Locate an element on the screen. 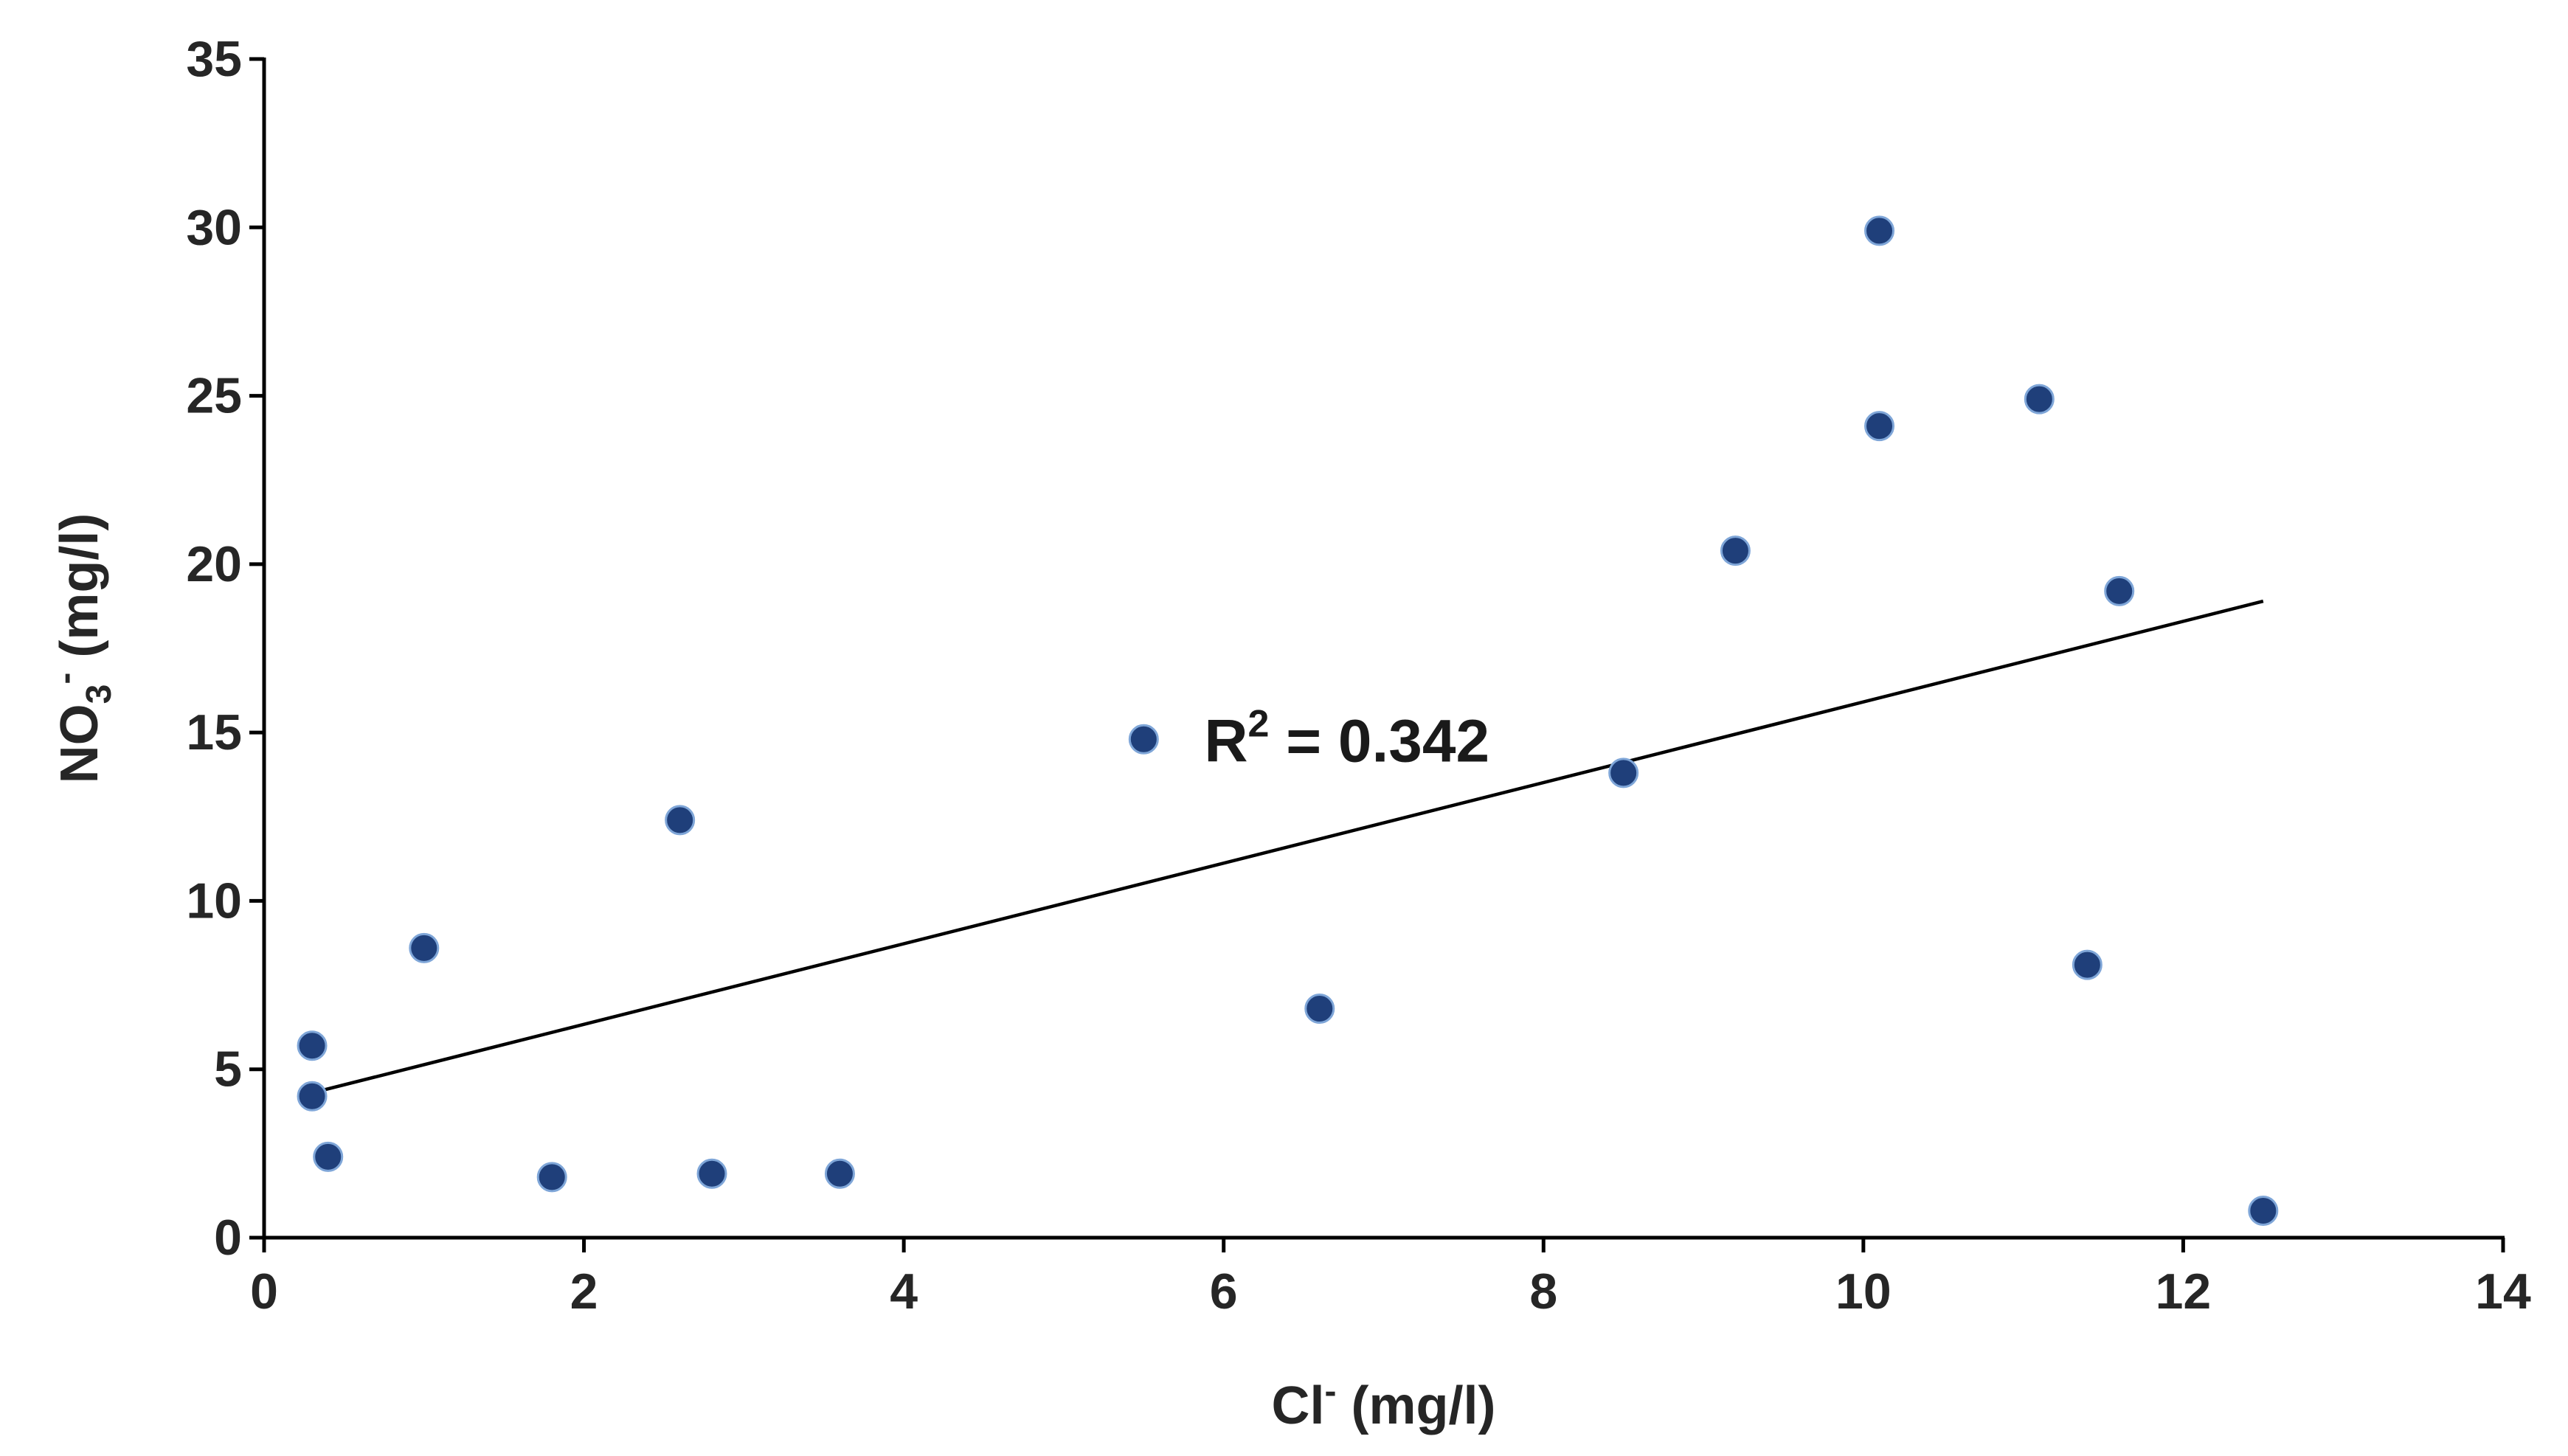 The height and width of the screenshot is (1456, 2568). x-tick-label: 8 is located at coordinates (1543, 1291).